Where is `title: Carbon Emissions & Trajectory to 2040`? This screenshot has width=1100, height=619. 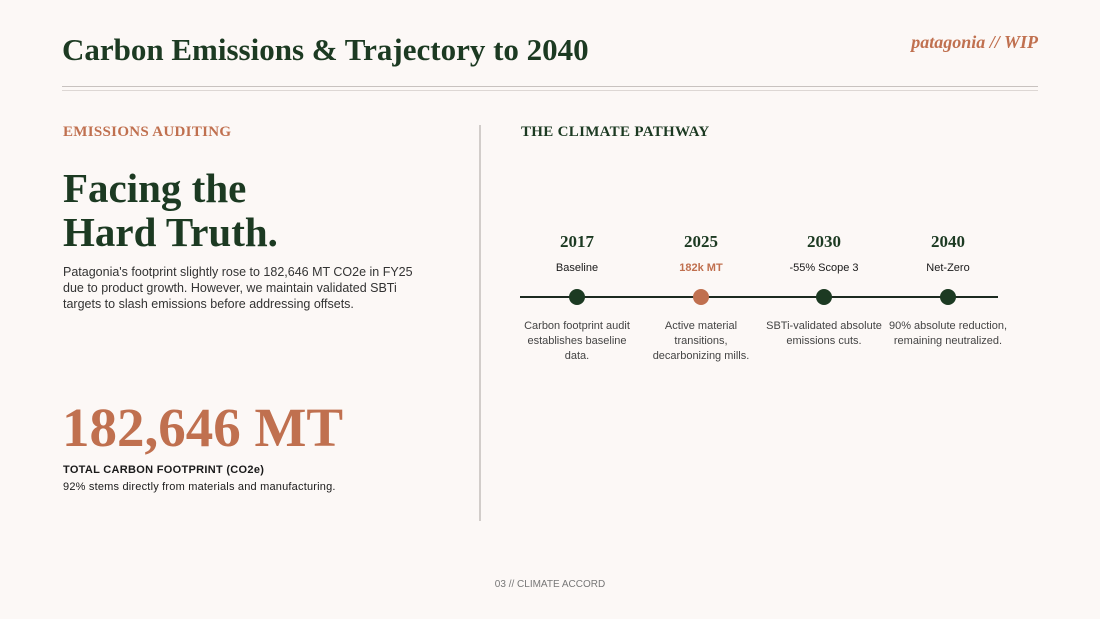 title: Carbon Emissions & Trajectory to 2040 is located at coordinates (325, 49).